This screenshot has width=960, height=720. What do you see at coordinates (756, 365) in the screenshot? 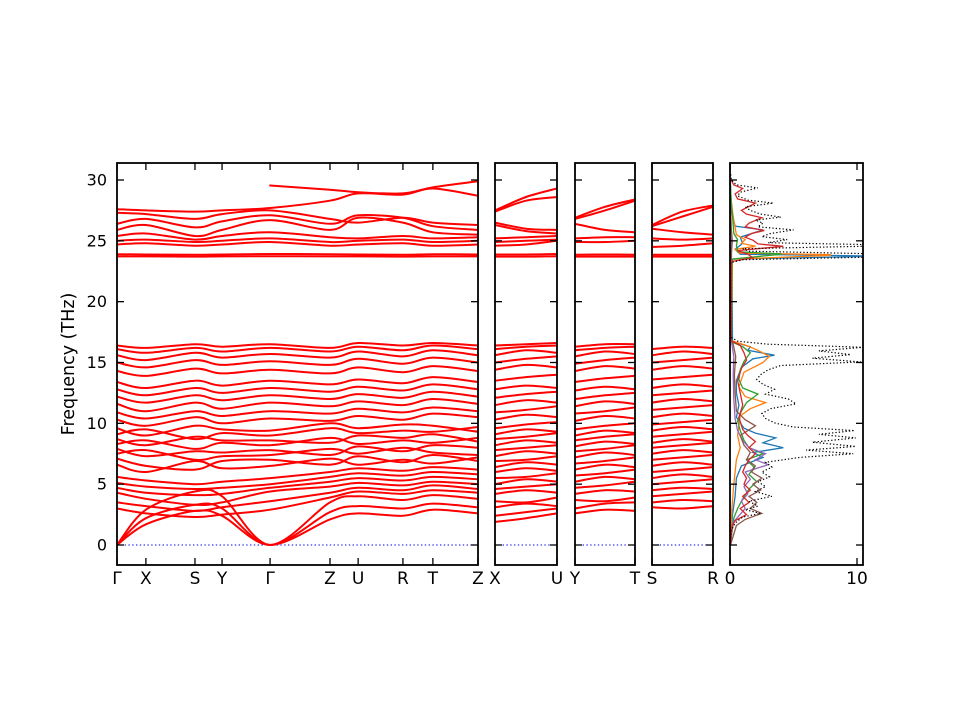
I see `pdos-green-curve` at bounding box center [756, 365].